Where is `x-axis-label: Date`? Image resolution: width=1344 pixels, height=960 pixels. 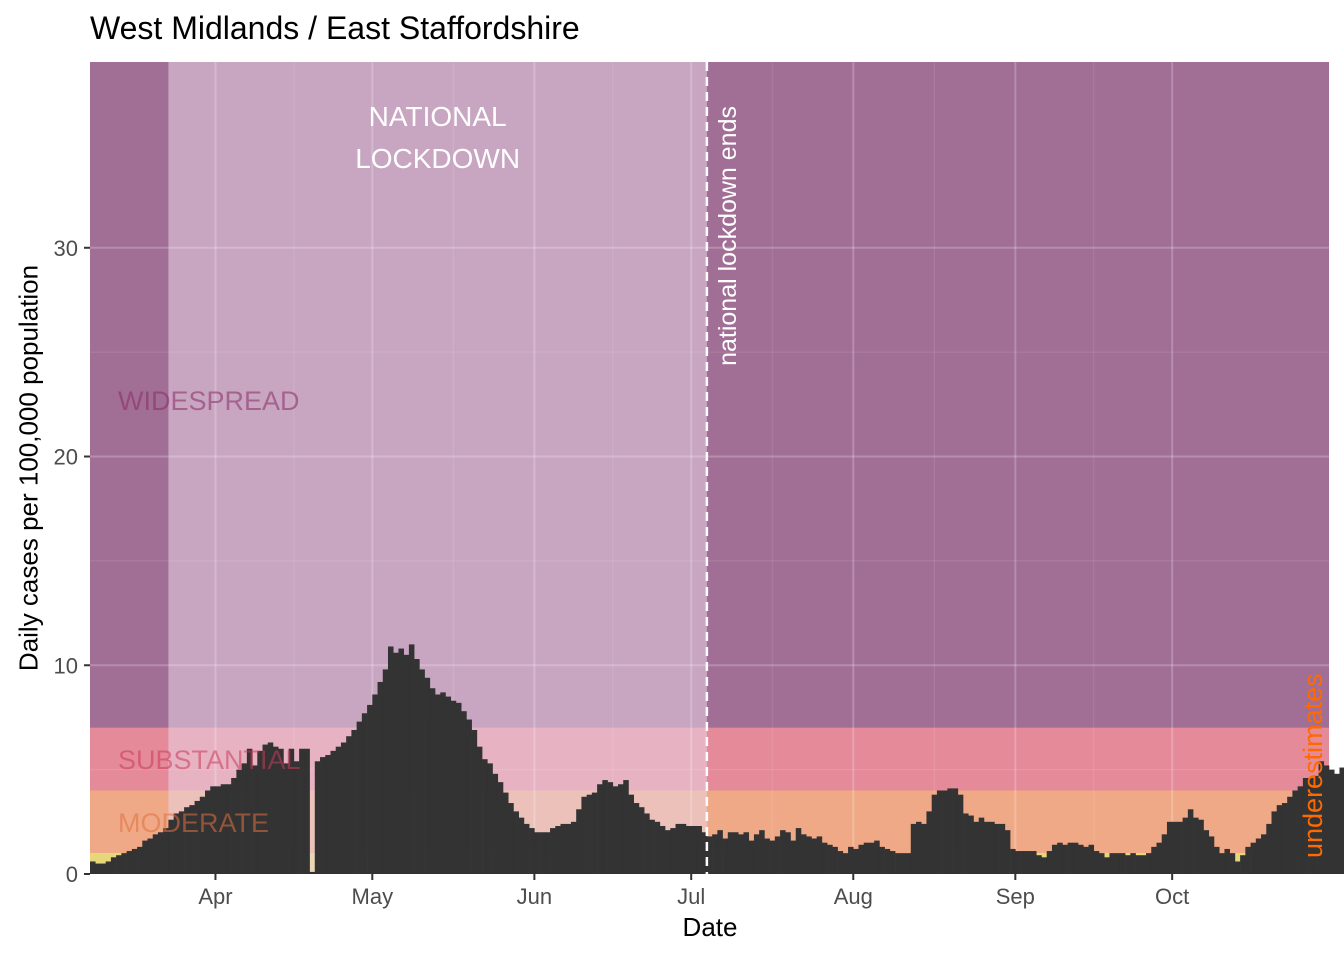 x-axis-label: Date is located at coordinates (710, 927).